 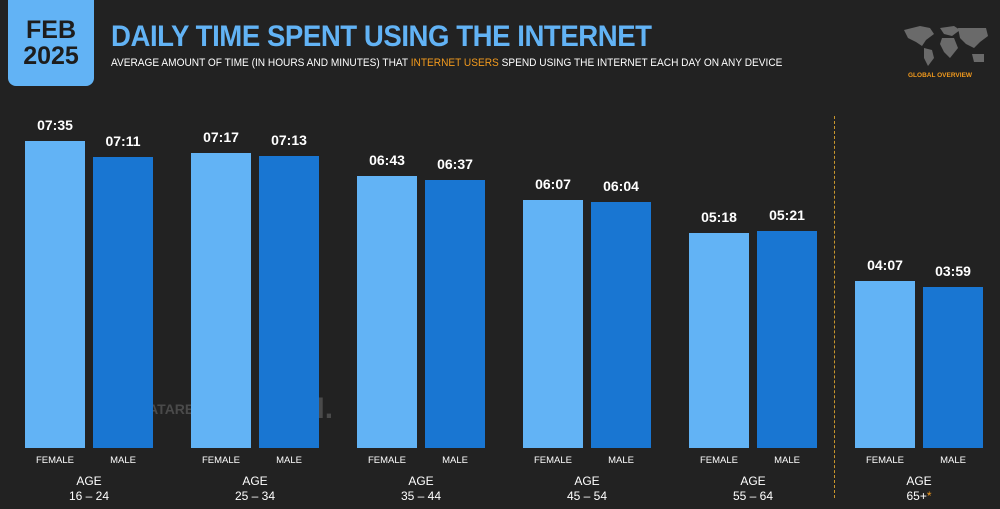 I want to click on age-range-text: 35 – 44, so click(x=421, y=496).